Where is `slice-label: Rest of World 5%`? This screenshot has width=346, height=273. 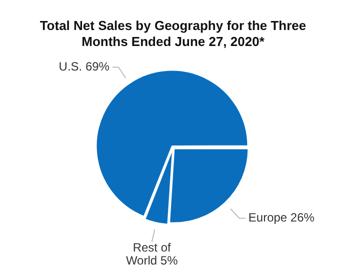 slice-label: Rest of World 5% is located at coordinates (152, 254).